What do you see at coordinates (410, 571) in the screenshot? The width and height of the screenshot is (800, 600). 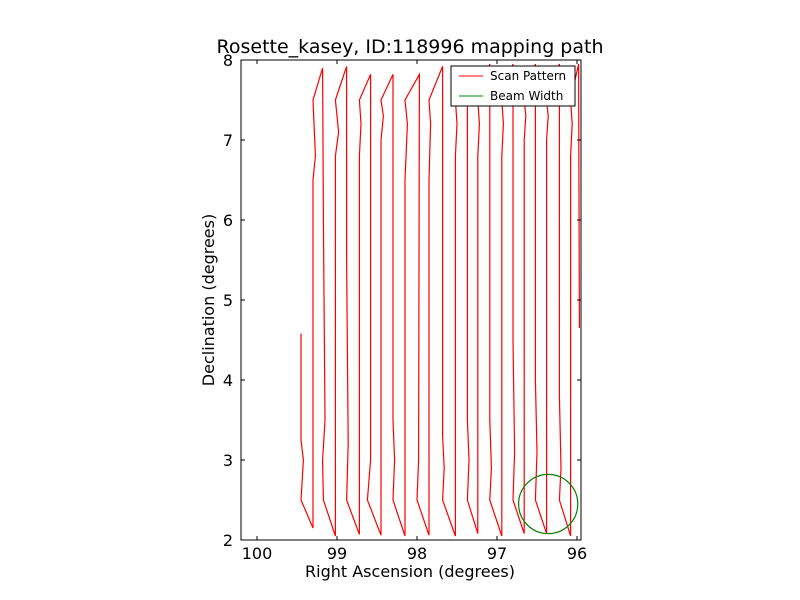 I see `x-axis-label: Right Ascension (degrees)` at bounding box center [410, 571].